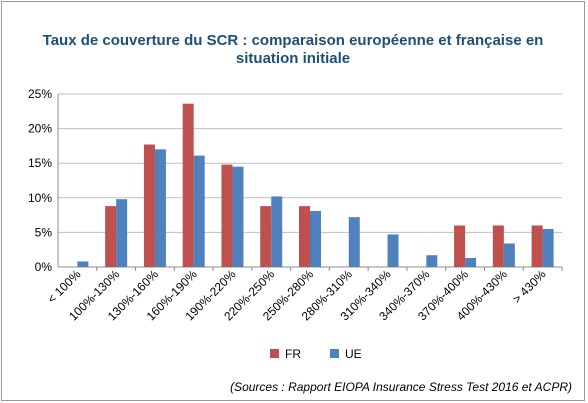 The width and height of the screenshot is (588, 403). I want to click on y-tick-label: 20%, so click(40, 129).